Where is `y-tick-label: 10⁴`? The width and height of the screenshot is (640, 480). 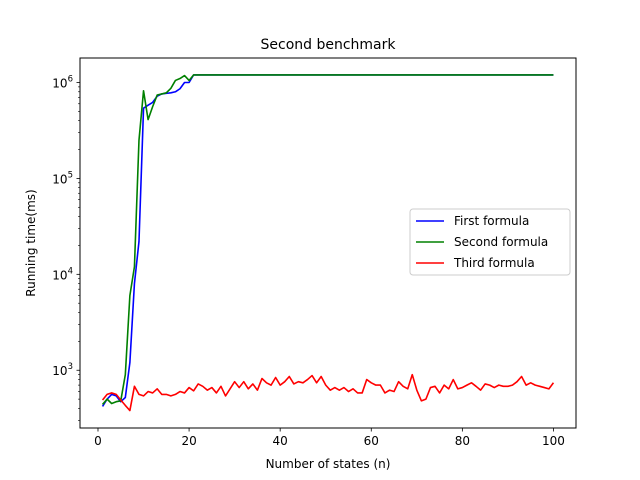 y-tick-label: 10⁴ is located at coordinates (62, 274).